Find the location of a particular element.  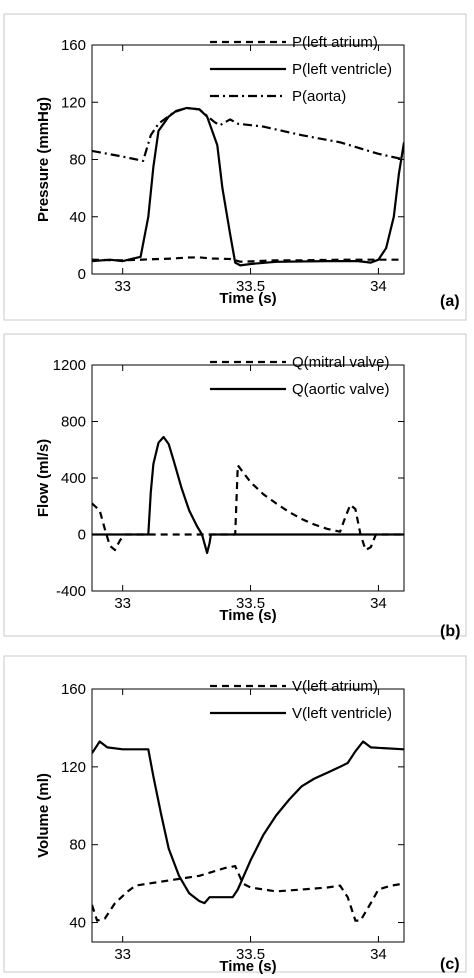

y-tick-label: 400 is located at coordinates (73, 478).